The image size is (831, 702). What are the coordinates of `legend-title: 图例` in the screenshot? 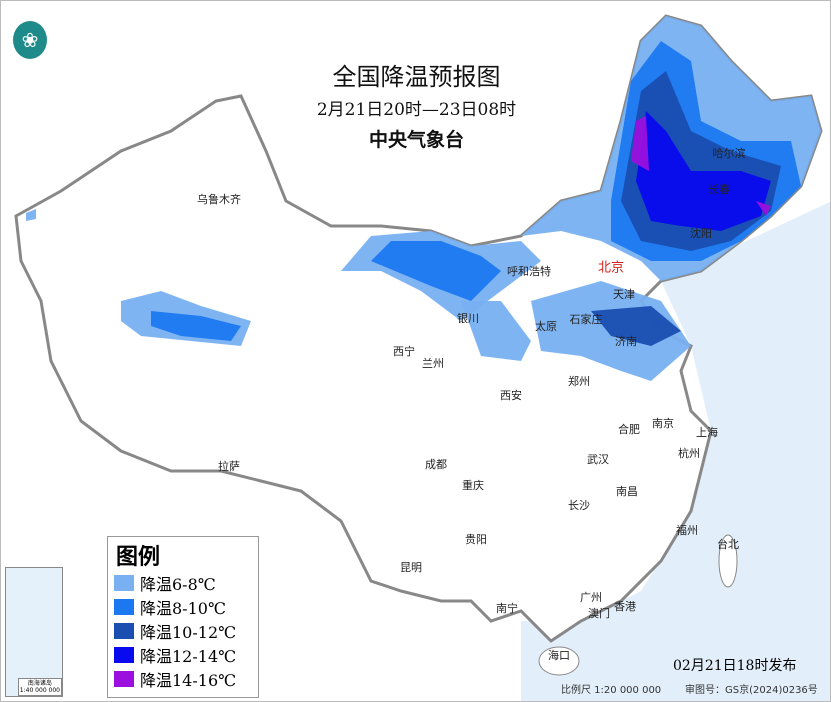 It's located at (138, 557).